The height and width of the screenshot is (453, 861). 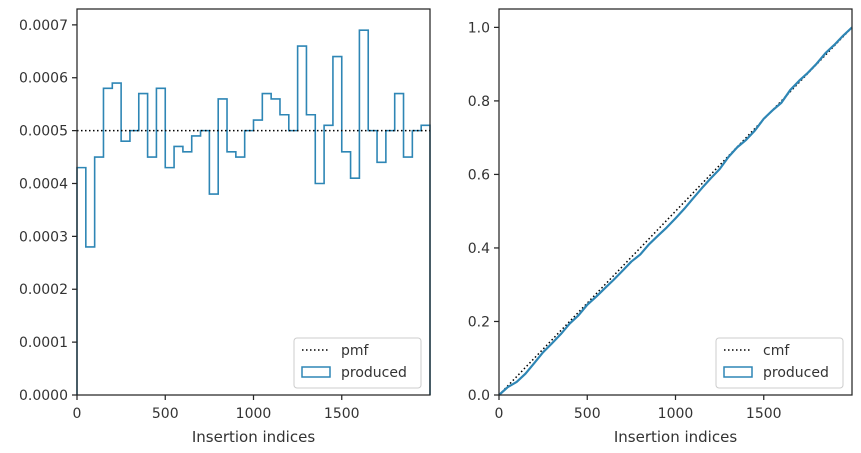 I want to click on right-legend-produced-label: produced, so click(x=796, y=373).